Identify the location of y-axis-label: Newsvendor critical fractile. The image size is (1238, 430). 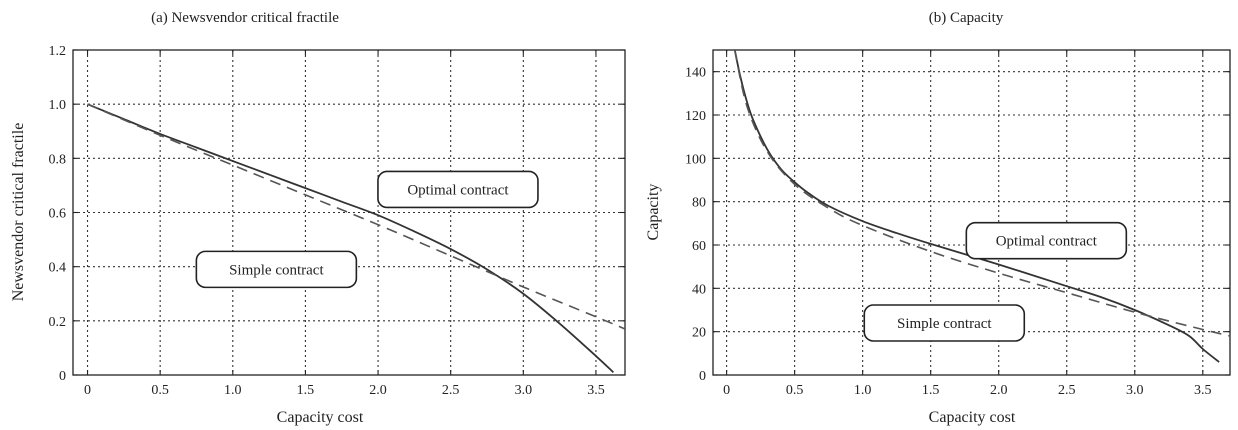
(18, 212).